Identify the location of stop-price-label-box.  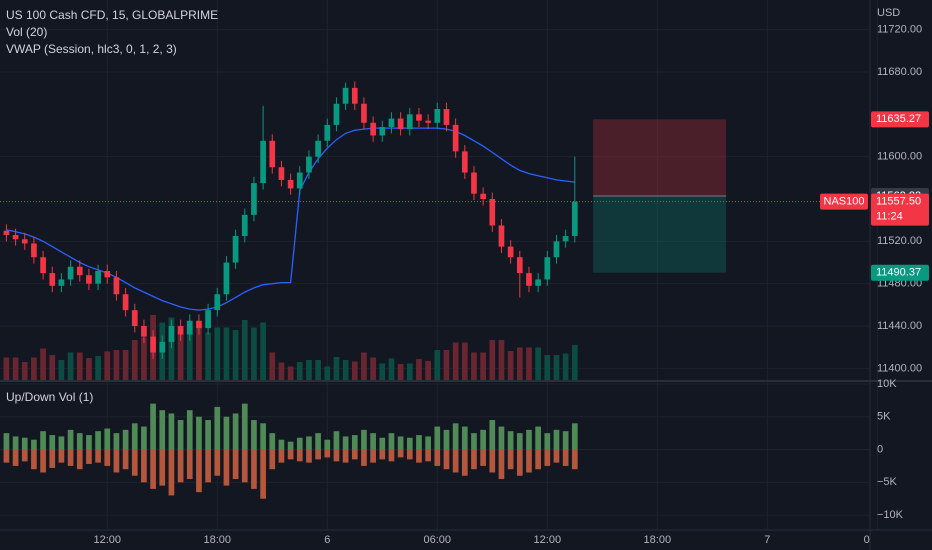
(900, 119).